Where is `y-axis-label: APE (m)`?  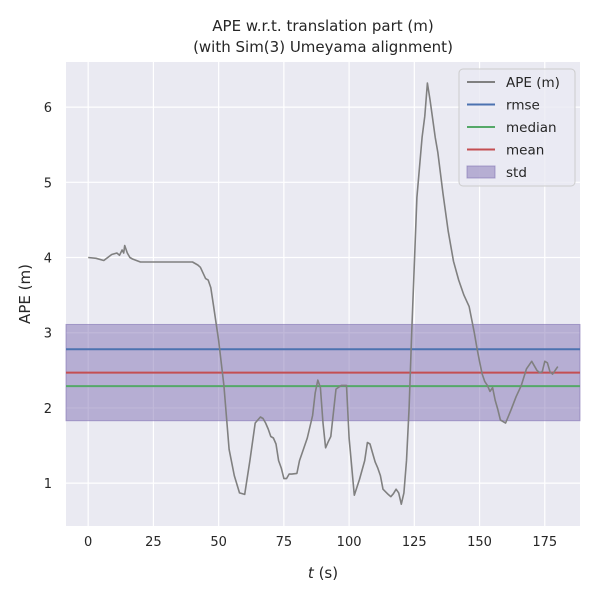
y-axis-label: APE (m) is located at coordinates (25, 294).